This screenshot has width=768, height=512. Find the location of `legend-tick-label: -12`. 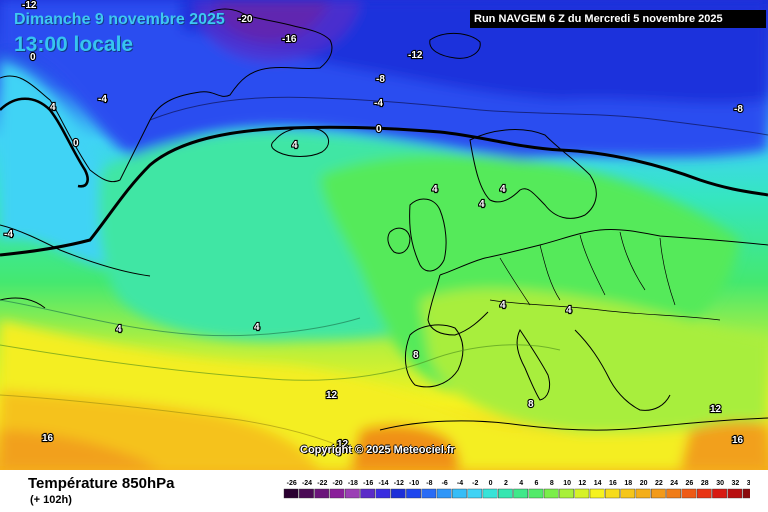

legend-tick-label: -12 is located at coordinates (399, 483).